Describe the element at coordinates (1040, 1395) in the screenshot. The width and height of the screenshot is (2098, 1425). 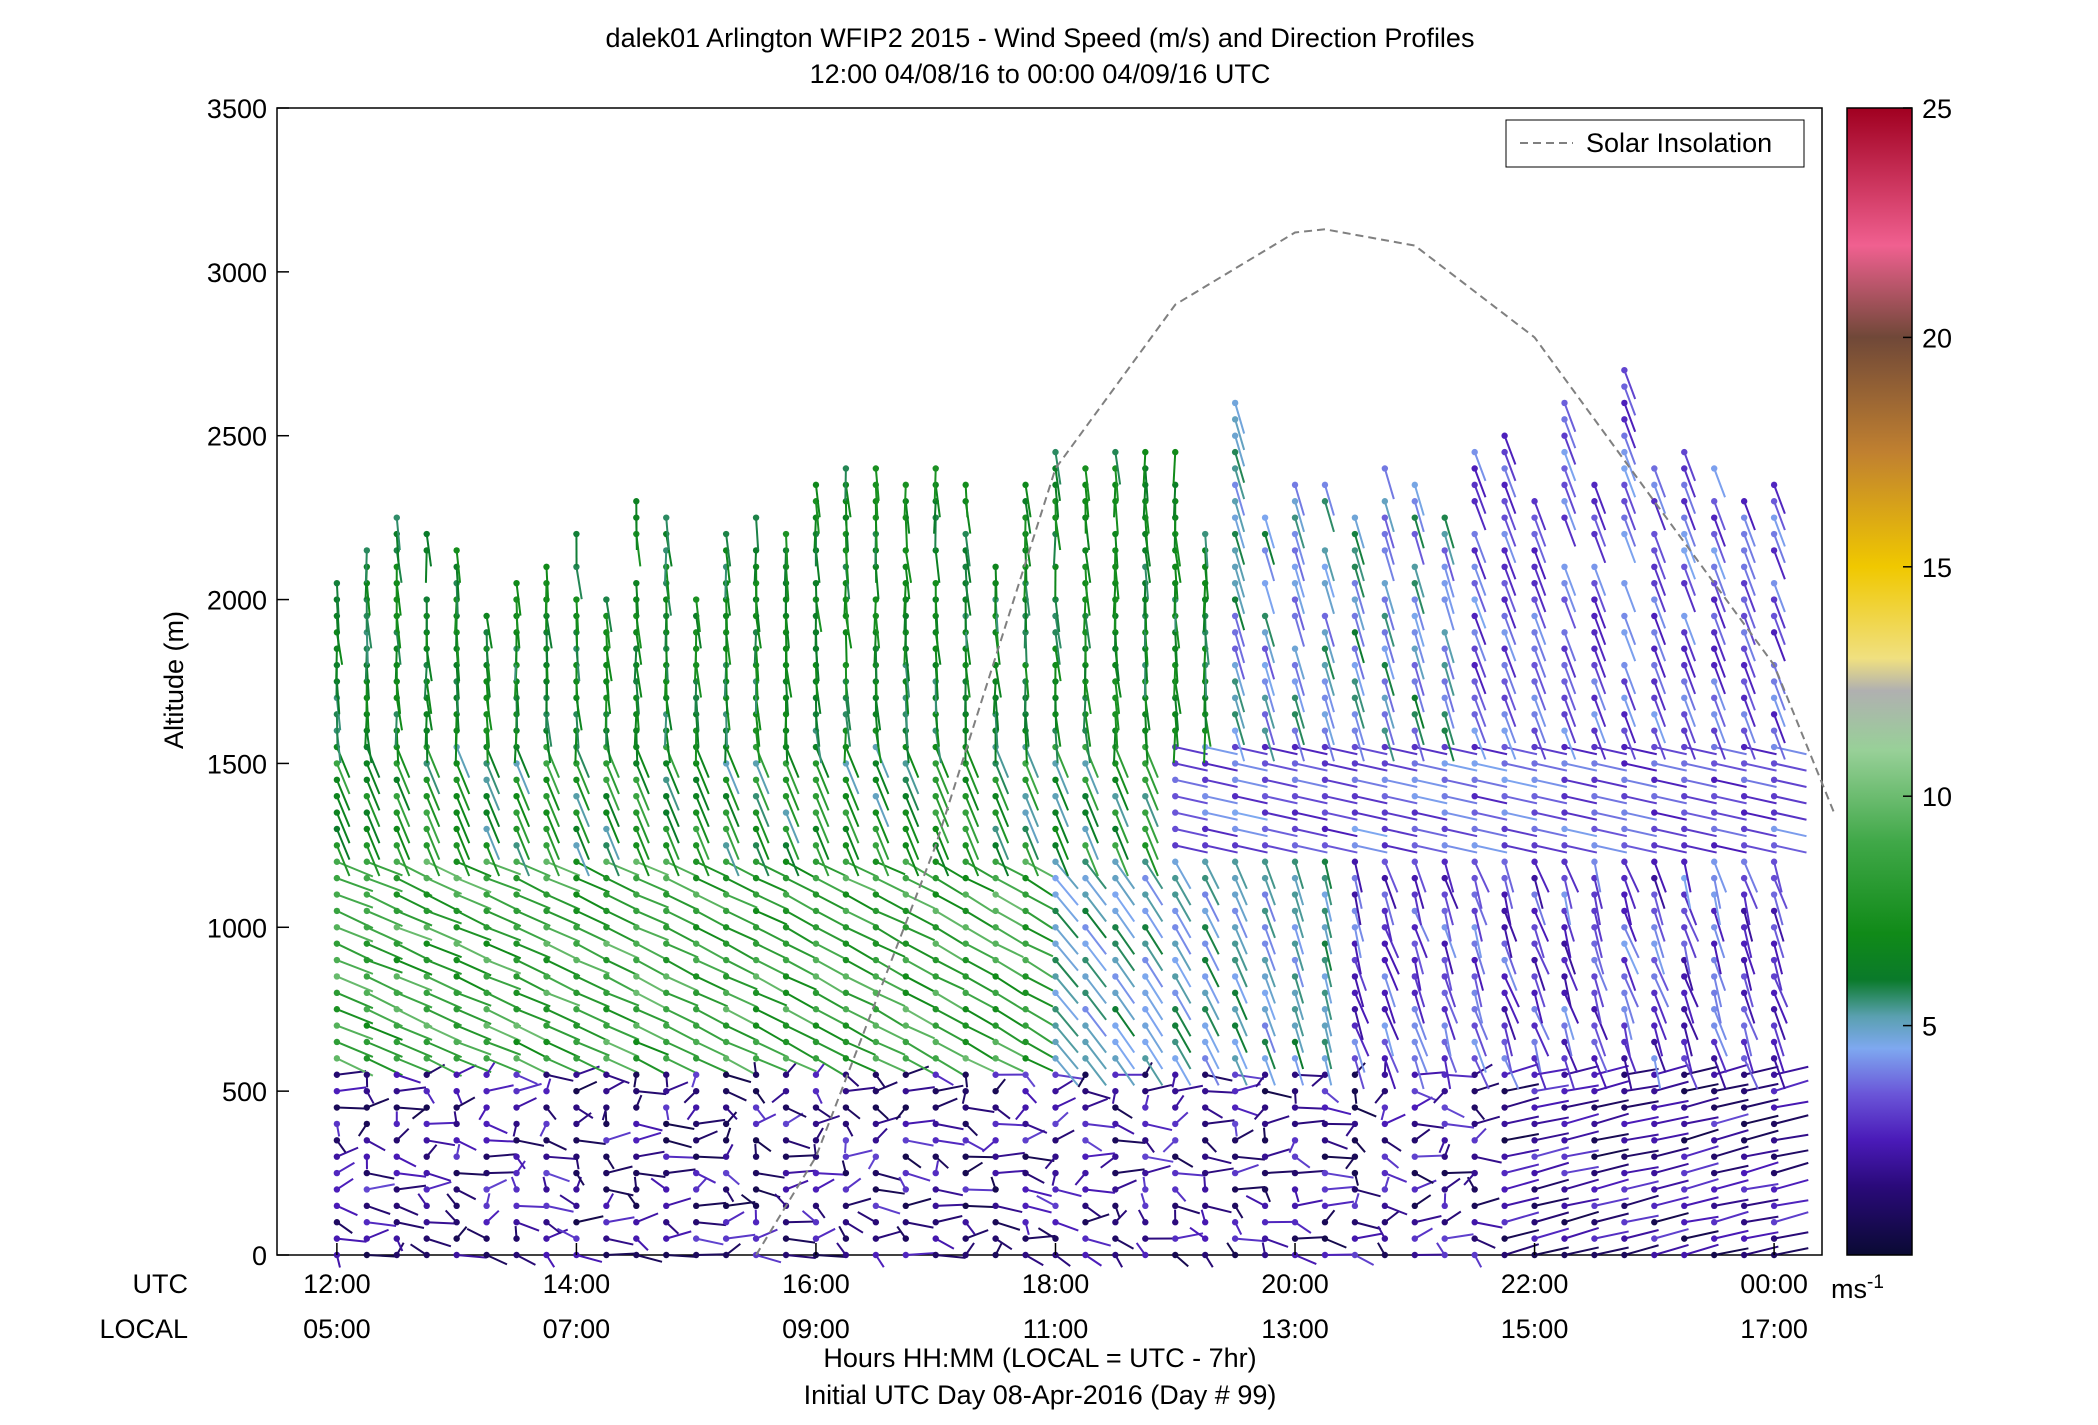
I see `chart-footnote: Initial UTC Day 08-Apr-2016 (Day # 99)` at that location.